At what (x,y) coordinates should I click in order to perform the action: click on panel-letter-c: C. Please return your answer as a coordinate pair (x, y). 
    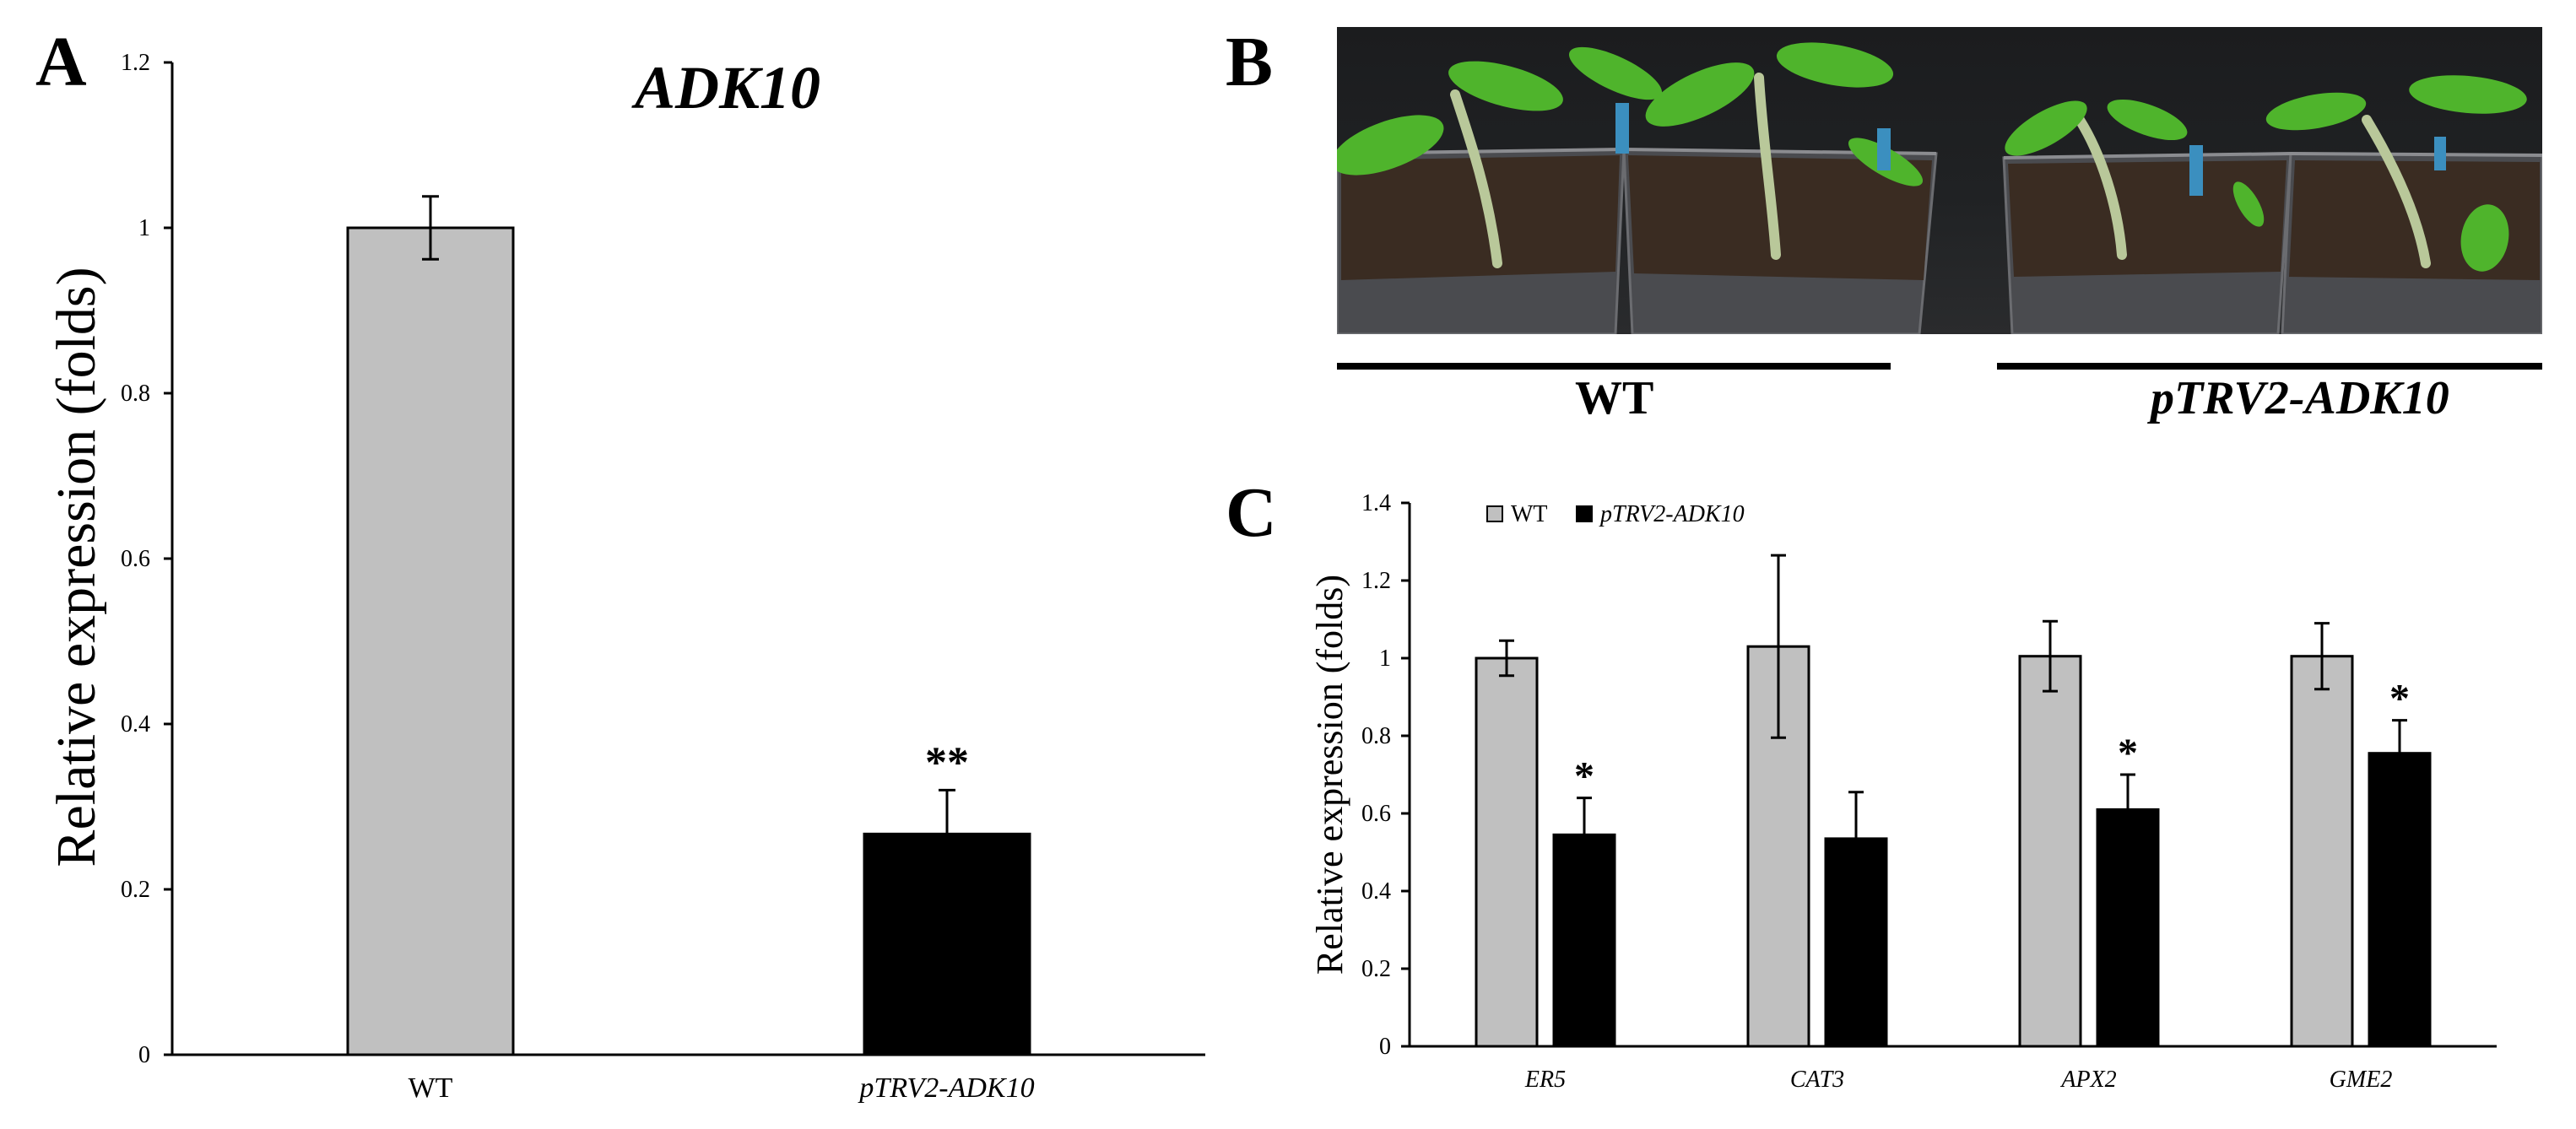
    Looking at the image, I should click on (1251, 512).